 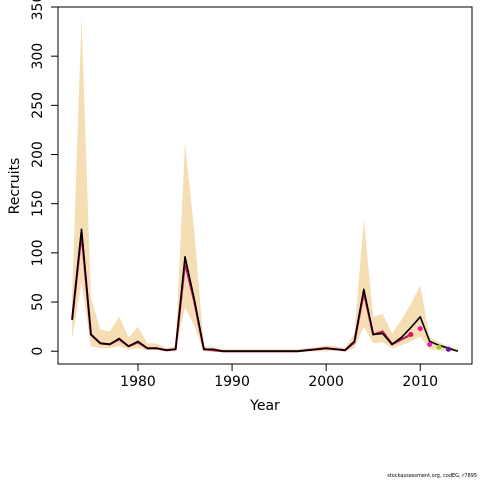 I want to click on y-tick-label-0: 0, so click(x=38, y=351).